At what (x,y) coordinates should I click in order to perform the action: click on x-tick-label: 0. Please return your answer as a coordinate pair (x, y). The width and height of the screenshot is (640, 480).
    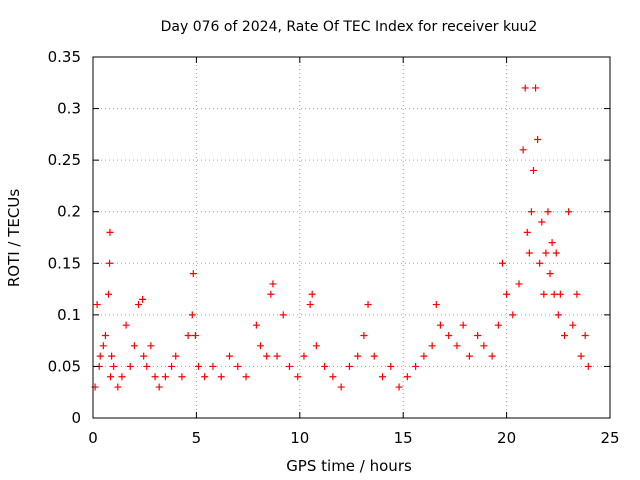
    Looking at the image, I should click on (93, 438).